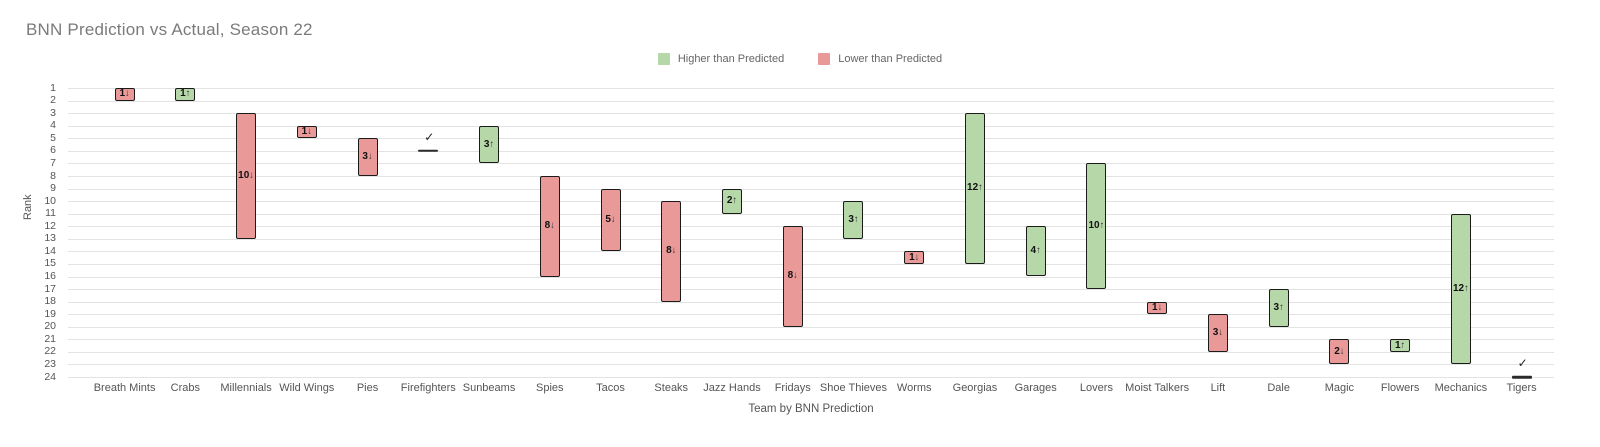 The height and width of the screenshot is (447, 1600). I want to click on bar-label: 3↓, so click(367, 157).